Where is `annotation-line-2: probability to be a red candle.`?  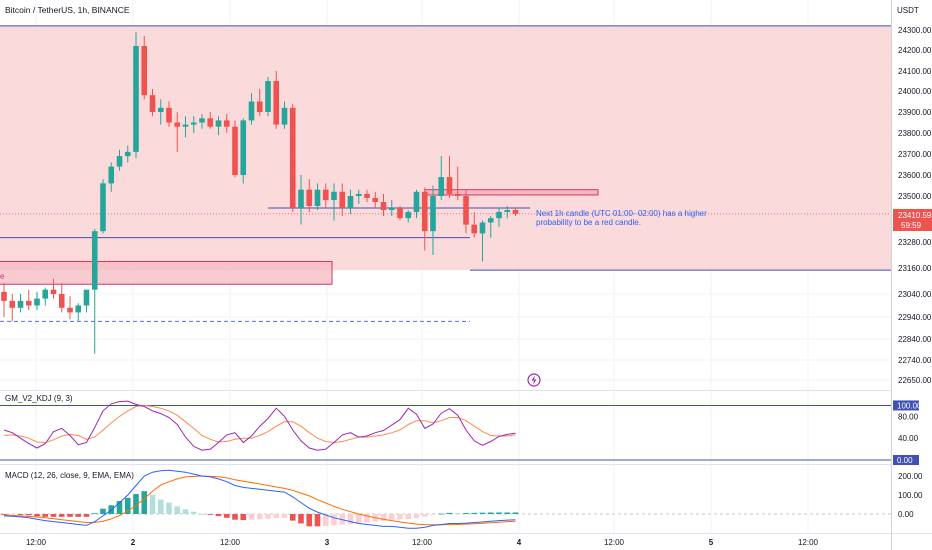 annotation-line-2: probability to be a red candle. is located at coordinates (588, 222).